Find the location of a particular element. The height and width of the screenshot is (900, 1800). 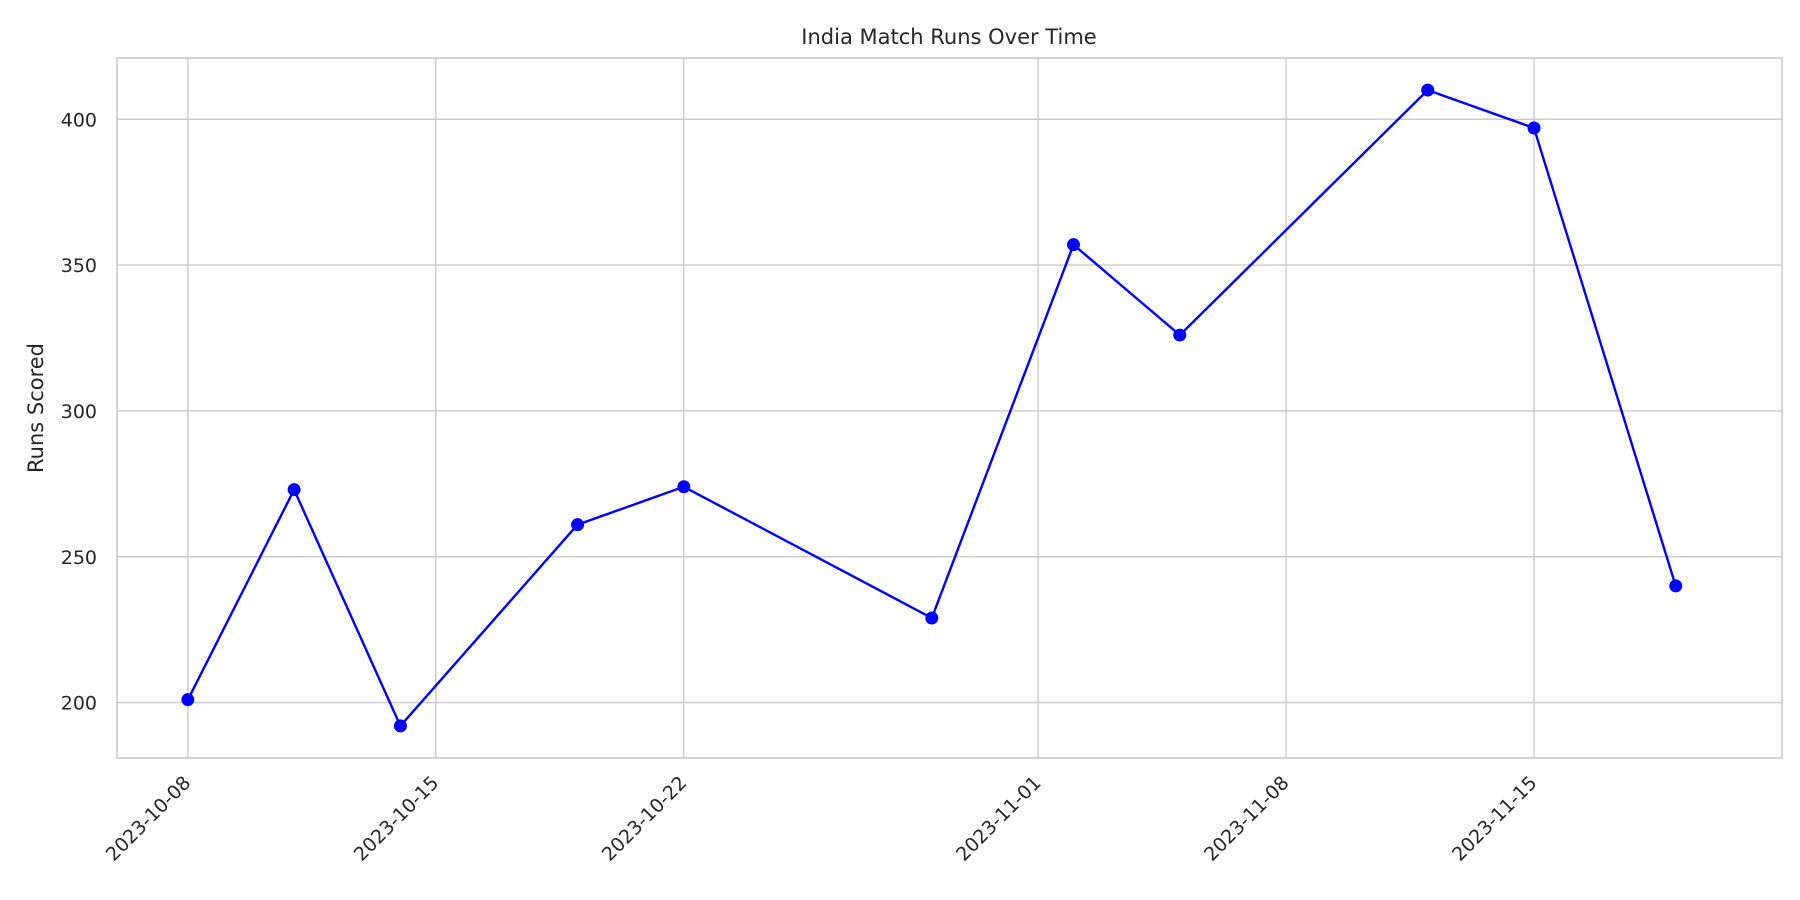

y-tick-label: 200 is located at coordinates (79, 704).